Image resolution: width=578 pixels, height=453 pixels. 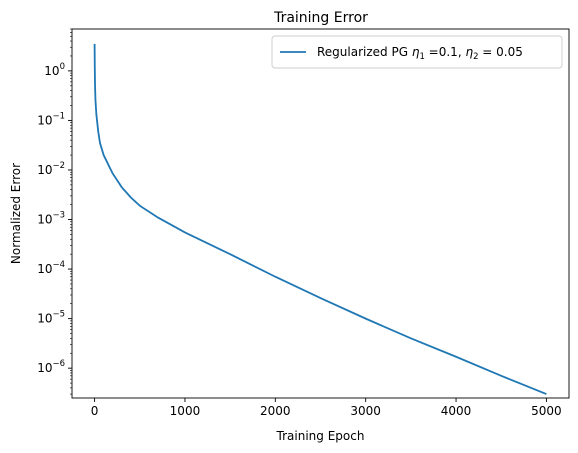 I want to click on legend: Regularized PG η1 =0.1, η2 = 0.05, so click(x=417, y=52).